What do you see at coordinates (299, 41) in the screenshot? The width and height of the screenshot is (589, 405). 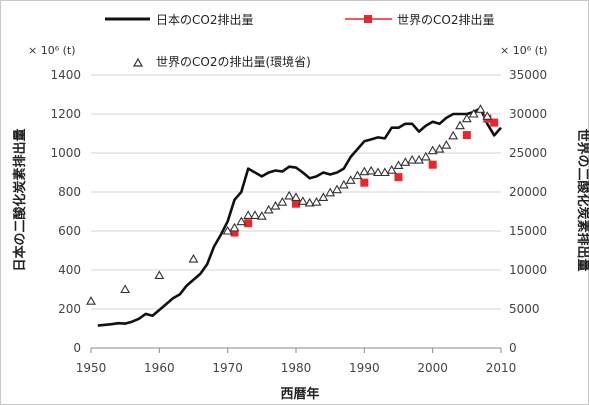 I see `legend: 日本のCO2排出量 世界のCO2排出量 世界のCO2の排出量(環境省)` at bounding box center [299, 41].